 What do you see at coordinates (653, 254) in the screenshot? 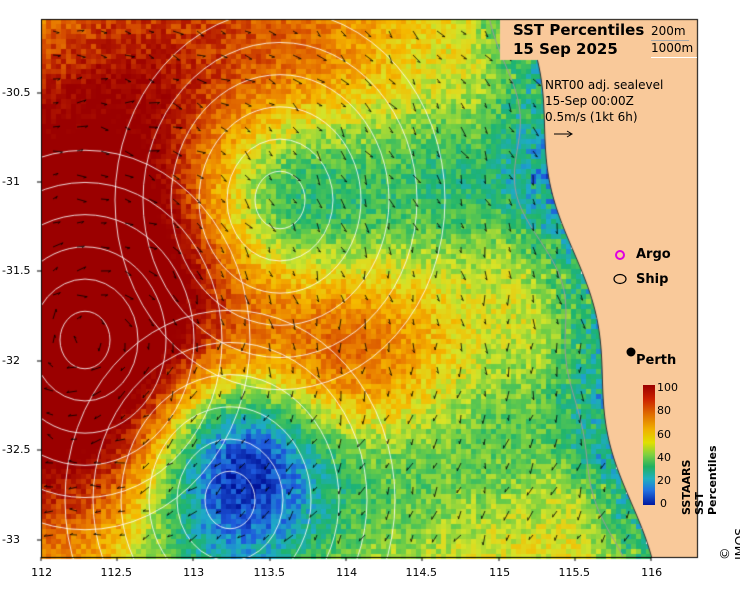
I see `argo-label: Argo` at bounding box center [653, 254].